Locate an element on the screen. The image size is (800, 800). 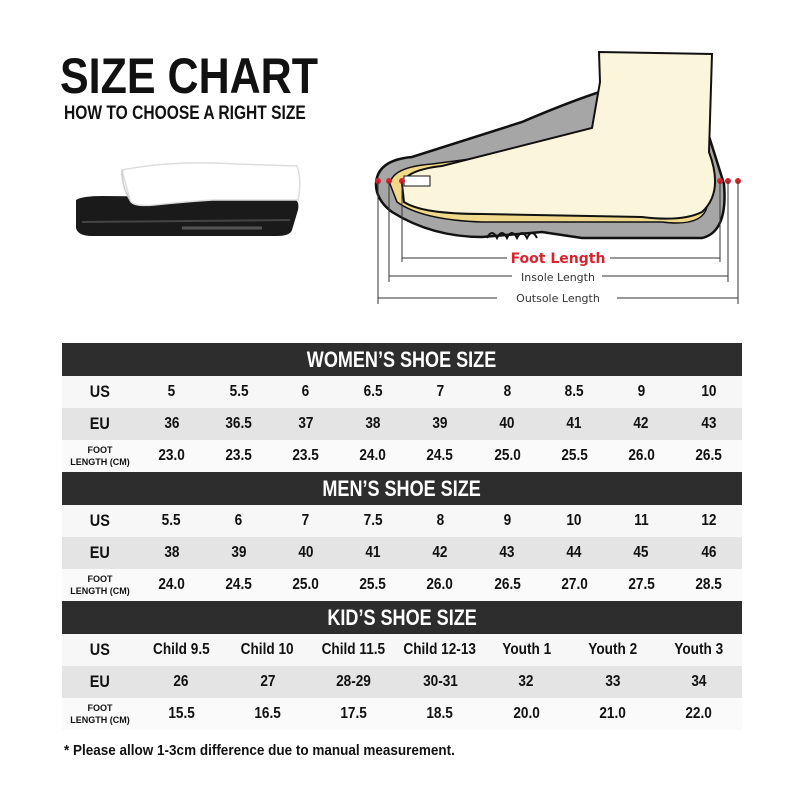
row-cells: 5 5.5 6 6.5 7 8 8.5 9 10 is located at coordinates (440, 392).